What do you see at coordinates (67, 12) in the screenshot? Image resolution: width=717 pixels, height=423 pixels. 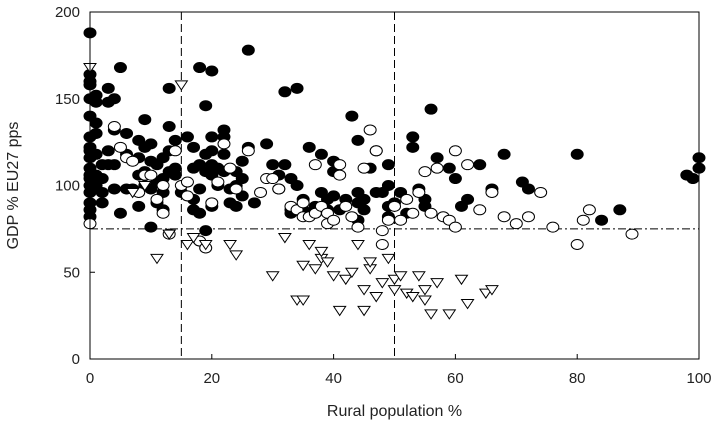 I see `y-tick-label: 200` at bounding box center [67, 12].